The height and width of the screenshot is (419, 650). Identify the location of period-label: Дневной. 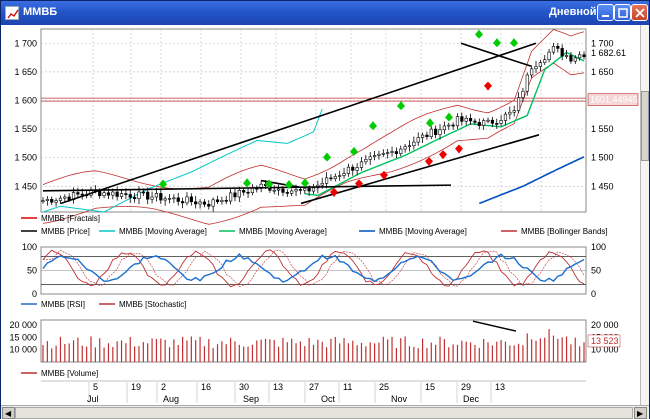
(573, 12).